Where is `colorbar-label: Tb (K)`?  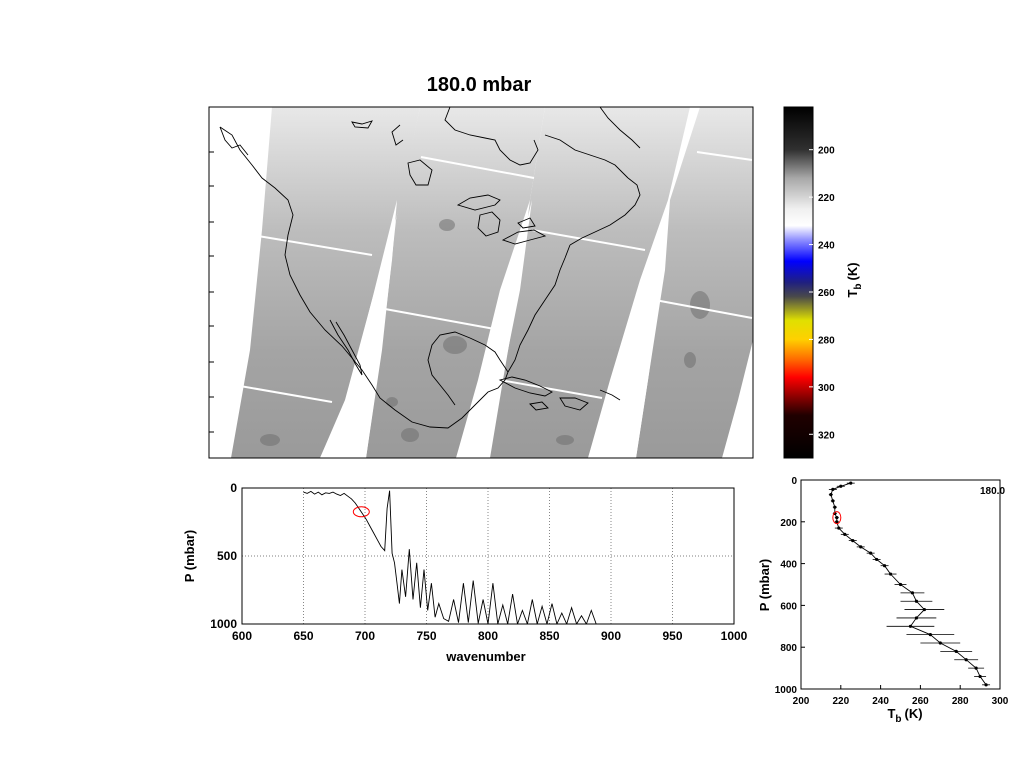 colorbar-label: Tb (K) is located at coordinates (854, 279).